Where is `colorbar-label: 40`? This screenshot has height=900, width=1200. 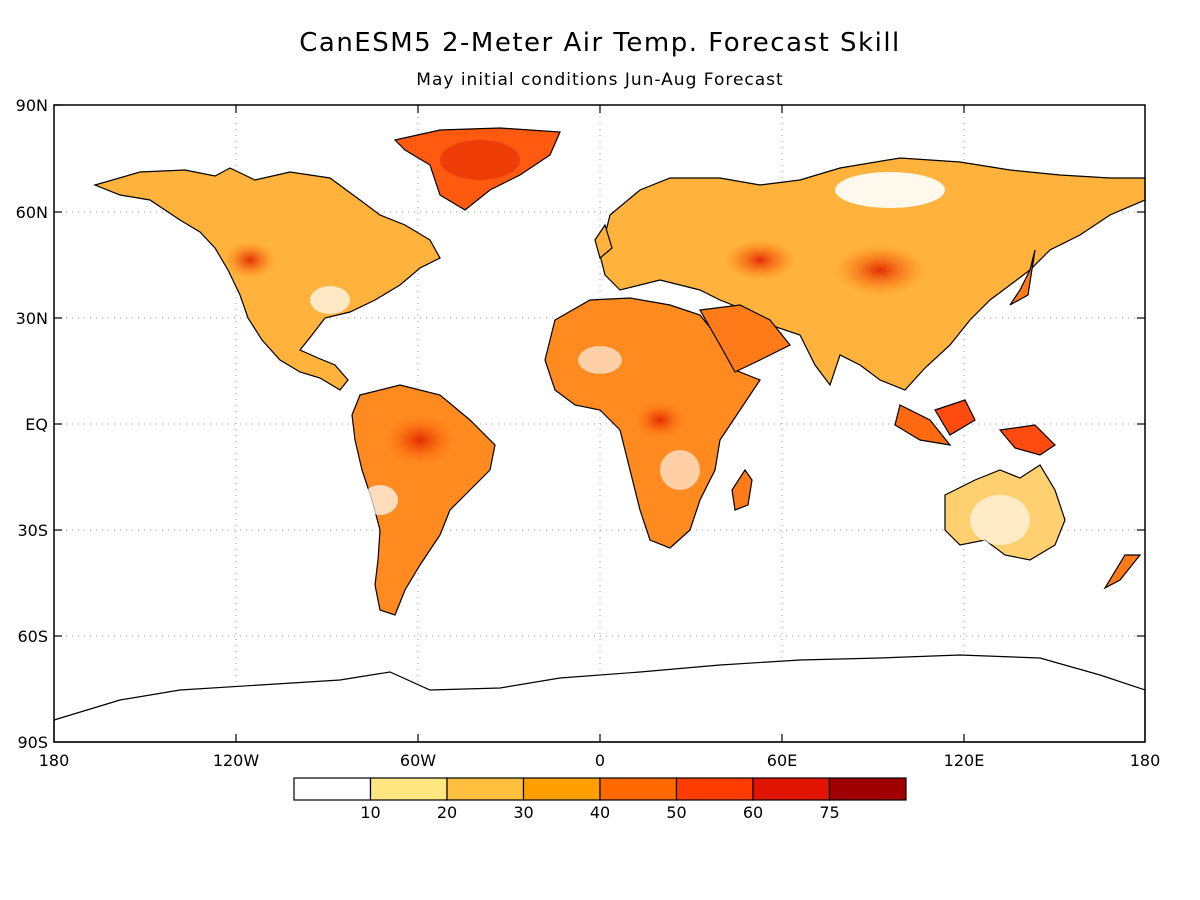 colorbar-label: 40 is located at coordinates (600, 812).